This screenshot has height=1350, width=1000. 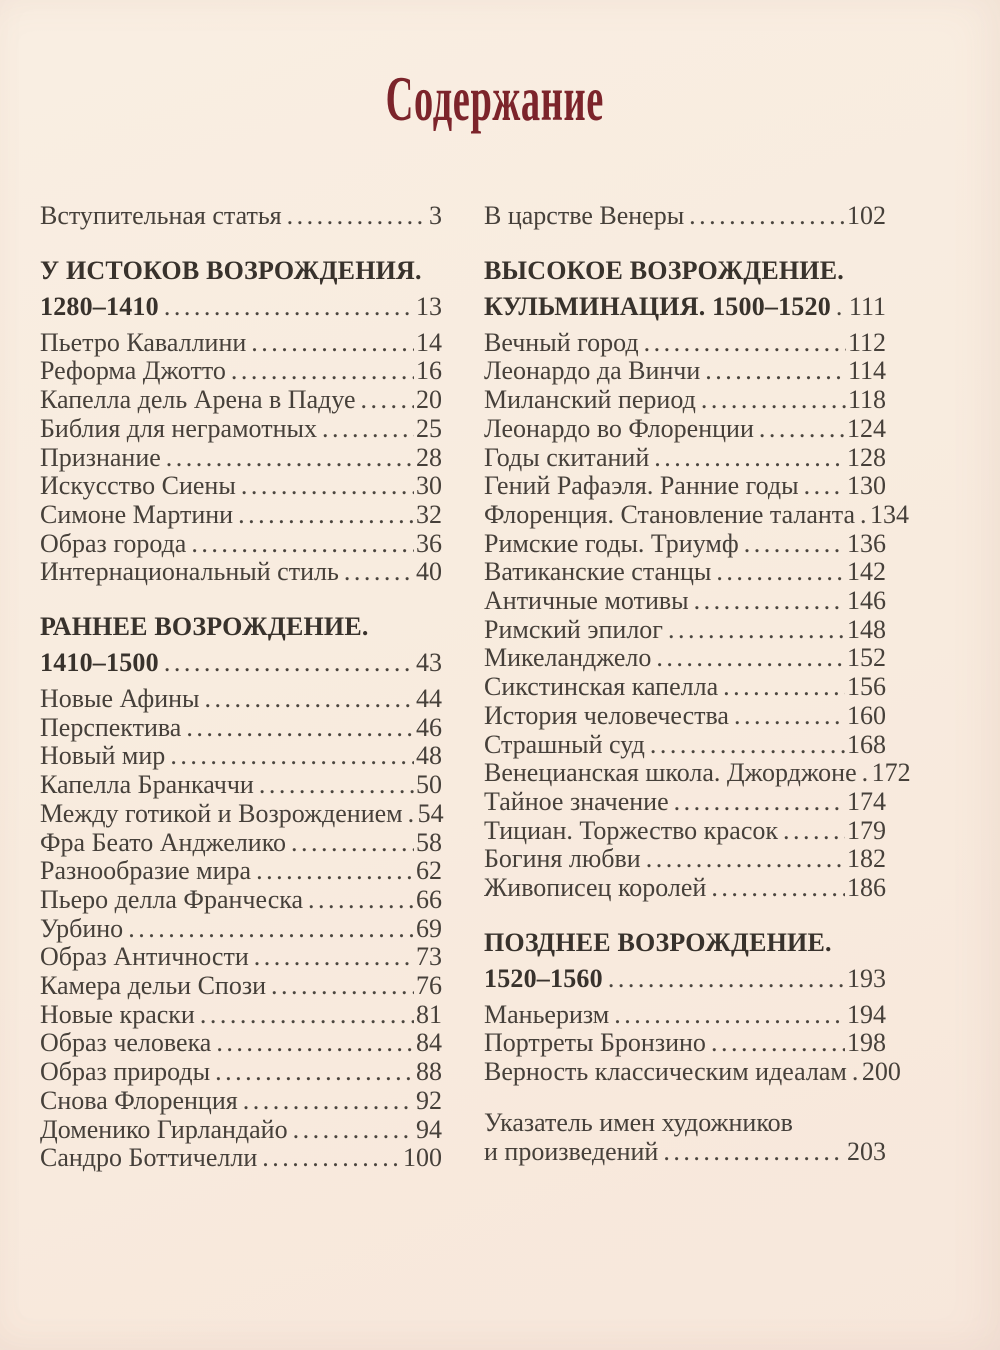 What do you see at coordinates (241, 785) in the screenshot?
I see `toc-entry: Капелла Бранкаччи 50` at bounding box center [241, 785].